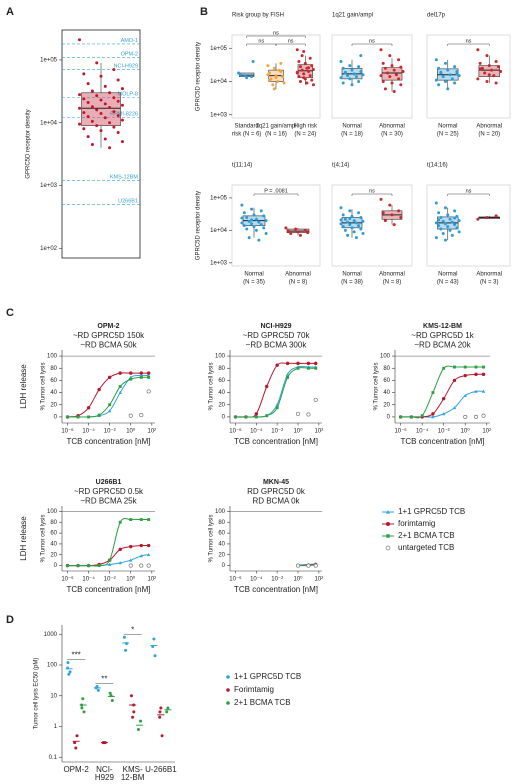  I want to click on x-axis-label: TCB concentration [nM], so click(442, 441).